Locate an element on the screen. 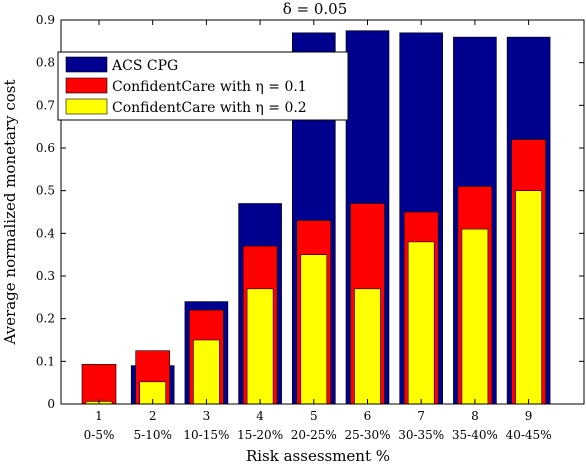 The image size is (586, 466). x-tick-label: 1 is located at coordinates (99, 416).